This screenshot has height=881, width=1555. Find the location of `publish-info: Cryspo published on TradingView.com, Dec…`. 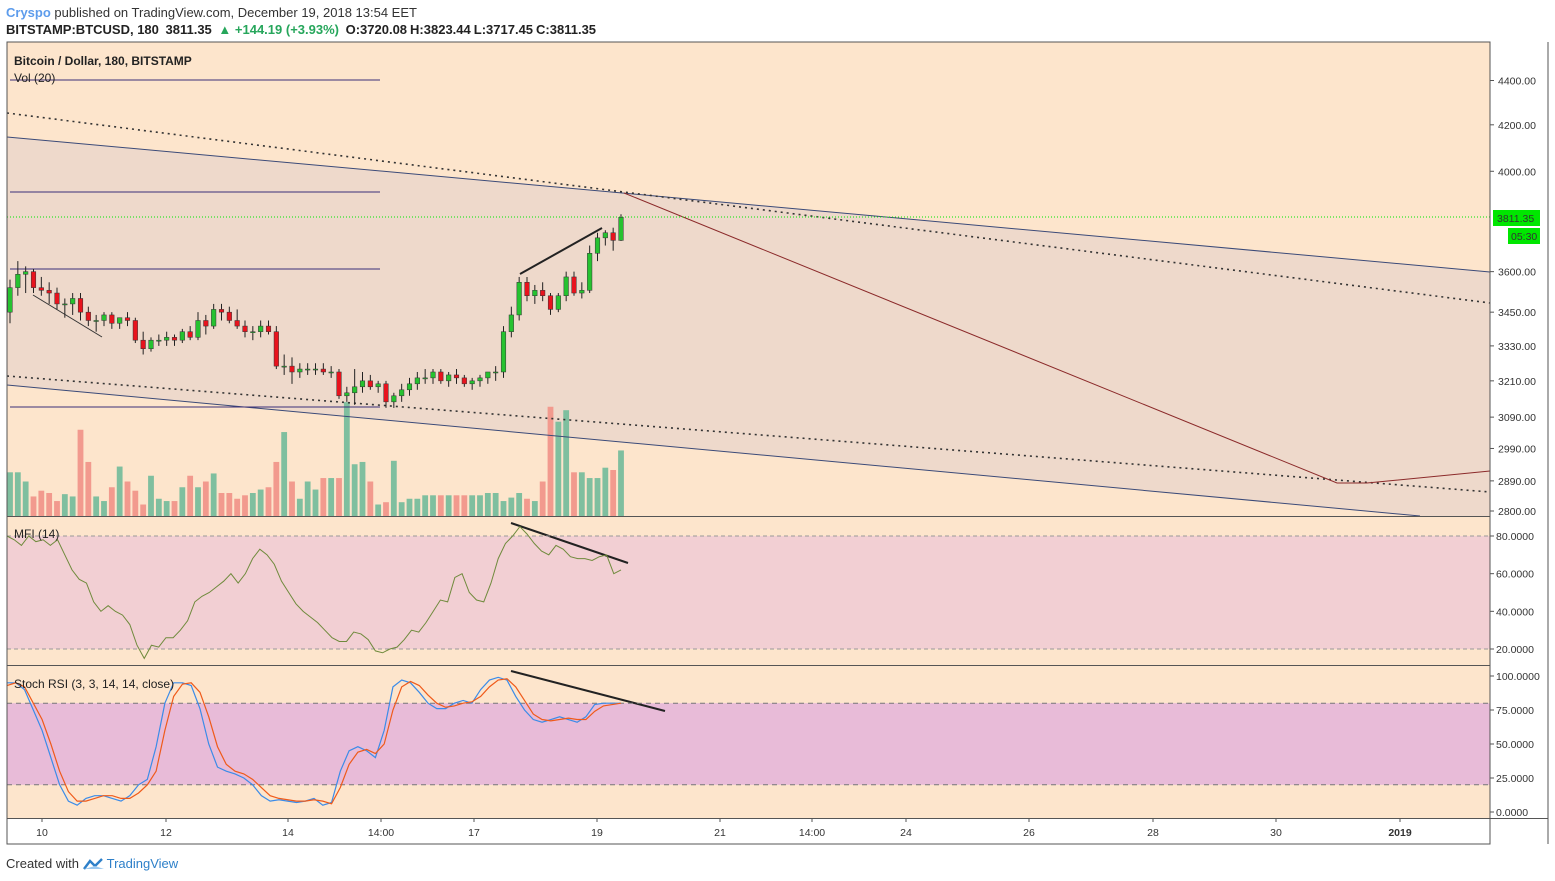

publish-info: Cryspo published on TradingView.com, Dec… is located at coordinates (211, 12).